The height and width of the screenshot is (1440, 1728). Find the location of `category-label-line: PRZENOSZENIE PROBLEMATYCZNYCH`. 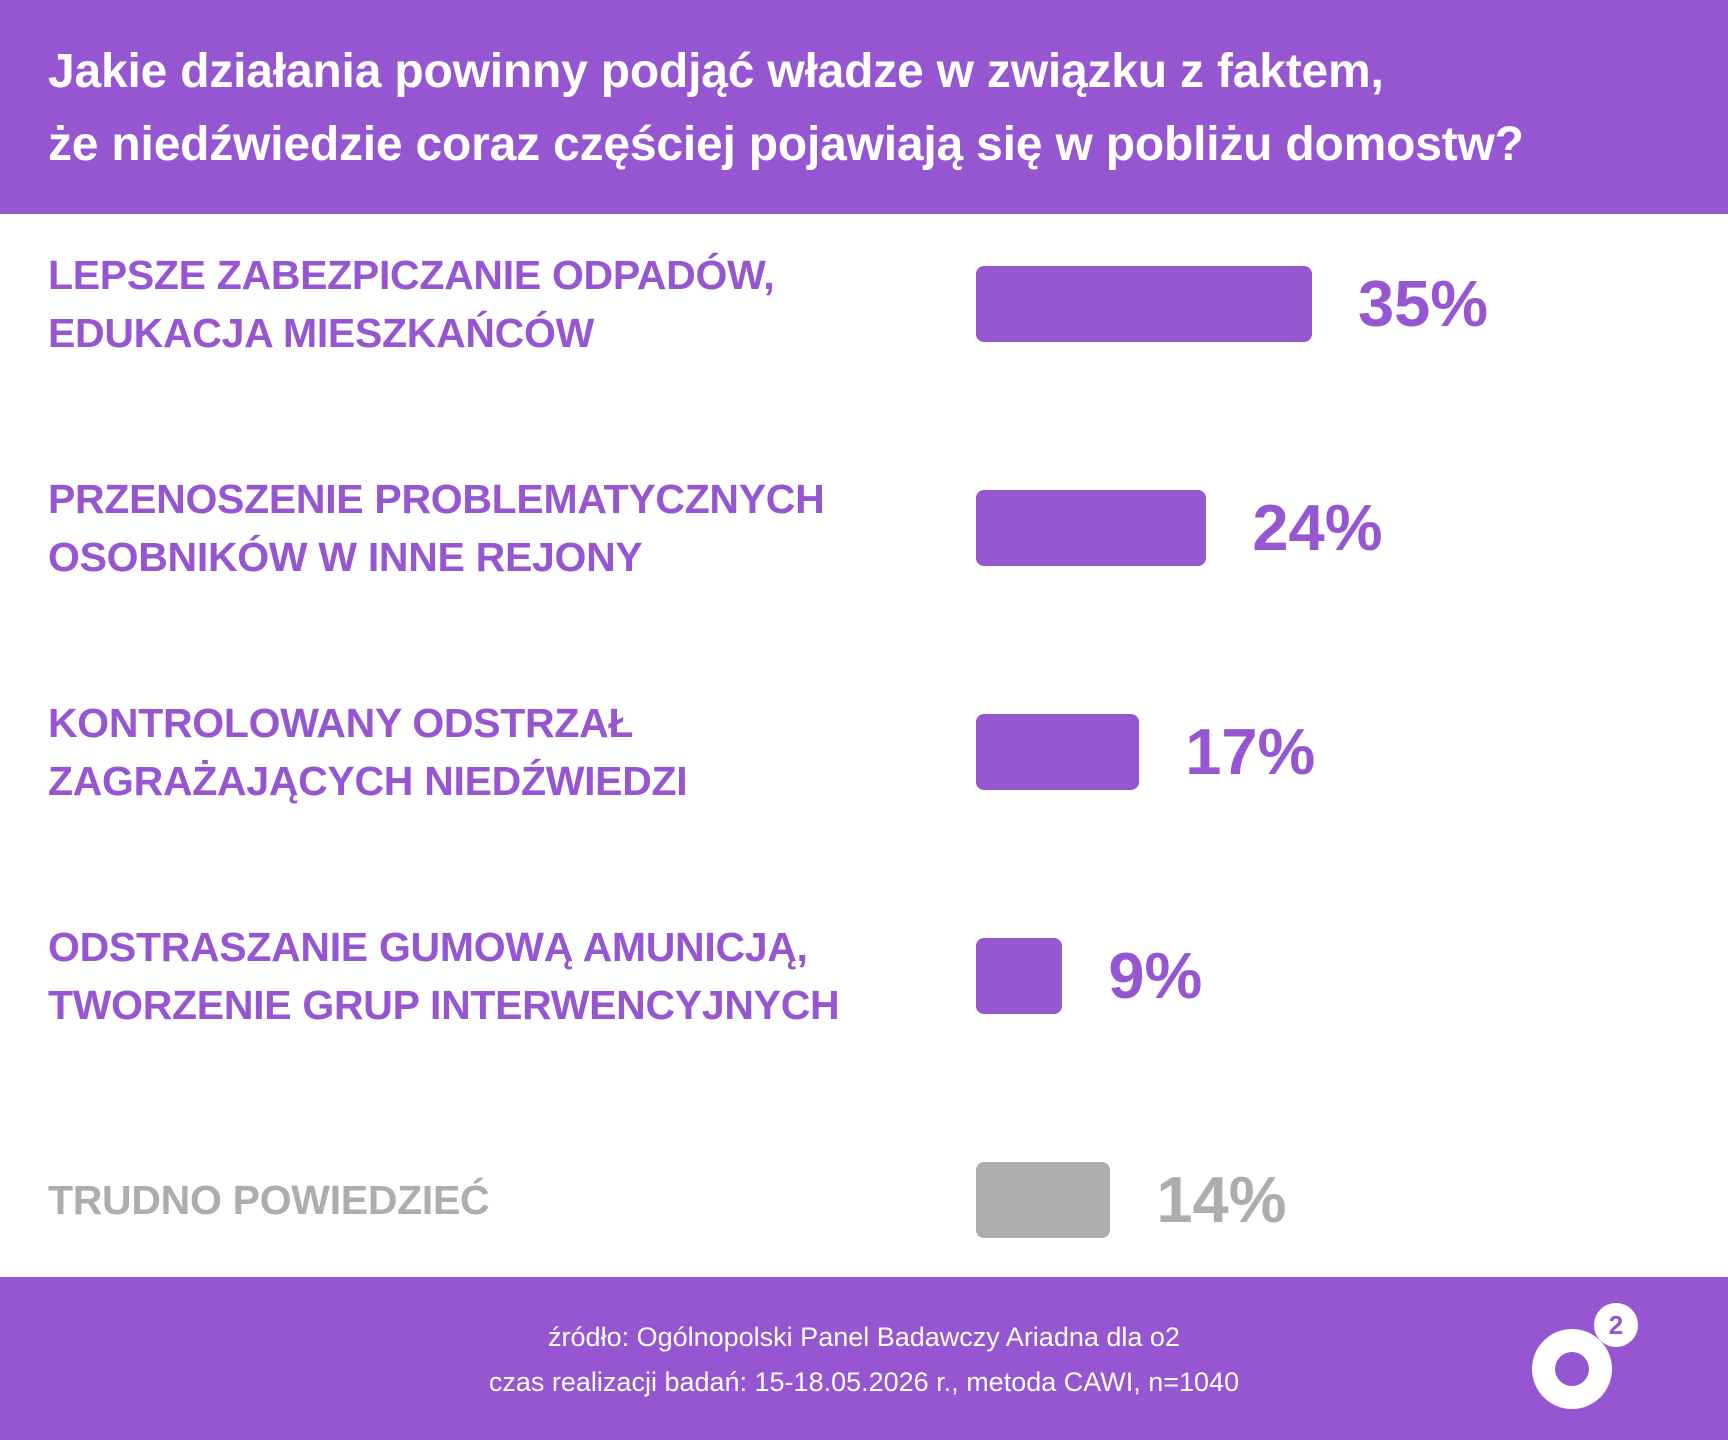

category-label-line: PRZENOSZENIE PROBLEMATYCZNYCH is located at coordinates (436, 499).